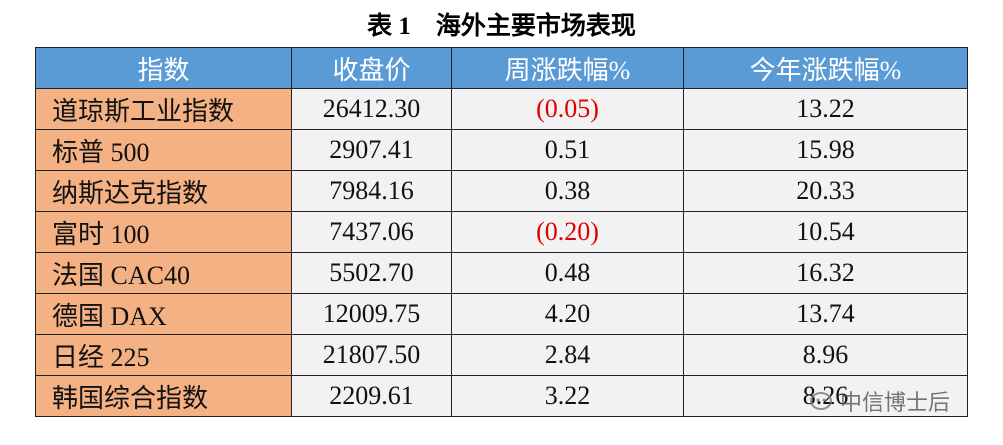  I want to click on index-name: 标普 500, so click(163, 150).